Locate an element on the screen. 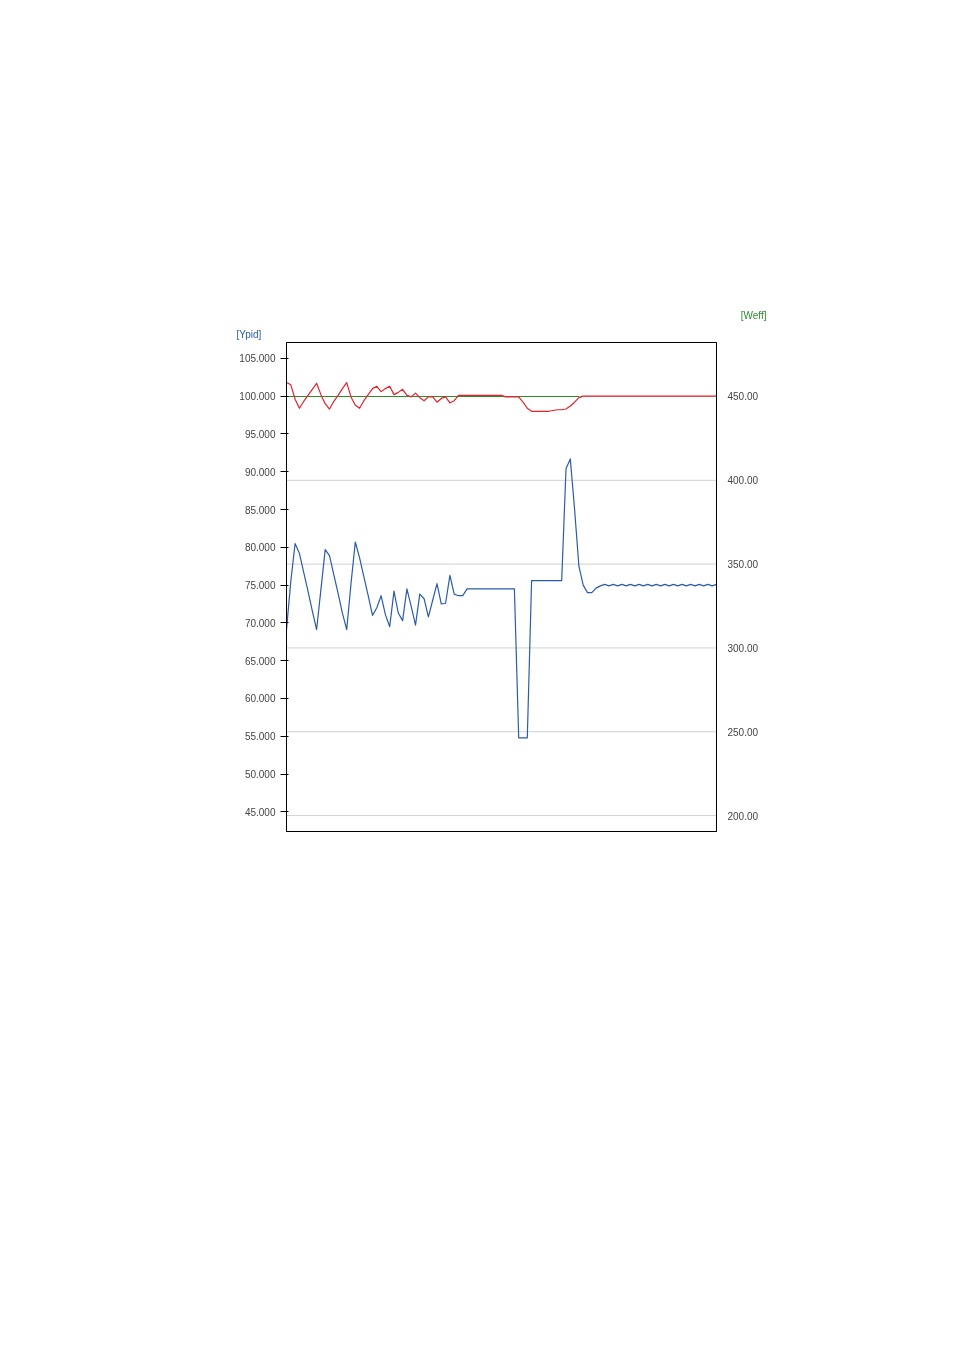  y2-tick-label: 300.00 is located at coordinates (743, 648).